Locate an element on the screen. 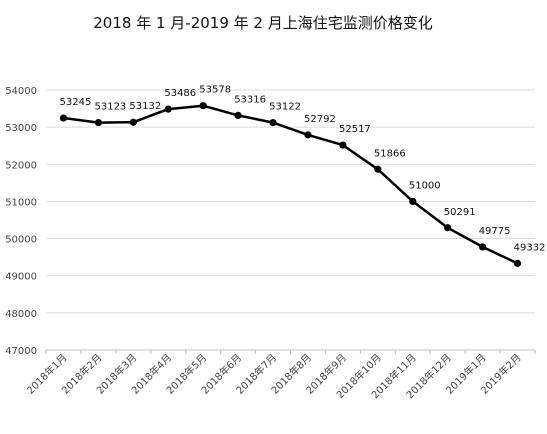 The height and width of the screenshot is (434, 547). data-label: 49332 is located at coordinates (530, 247).